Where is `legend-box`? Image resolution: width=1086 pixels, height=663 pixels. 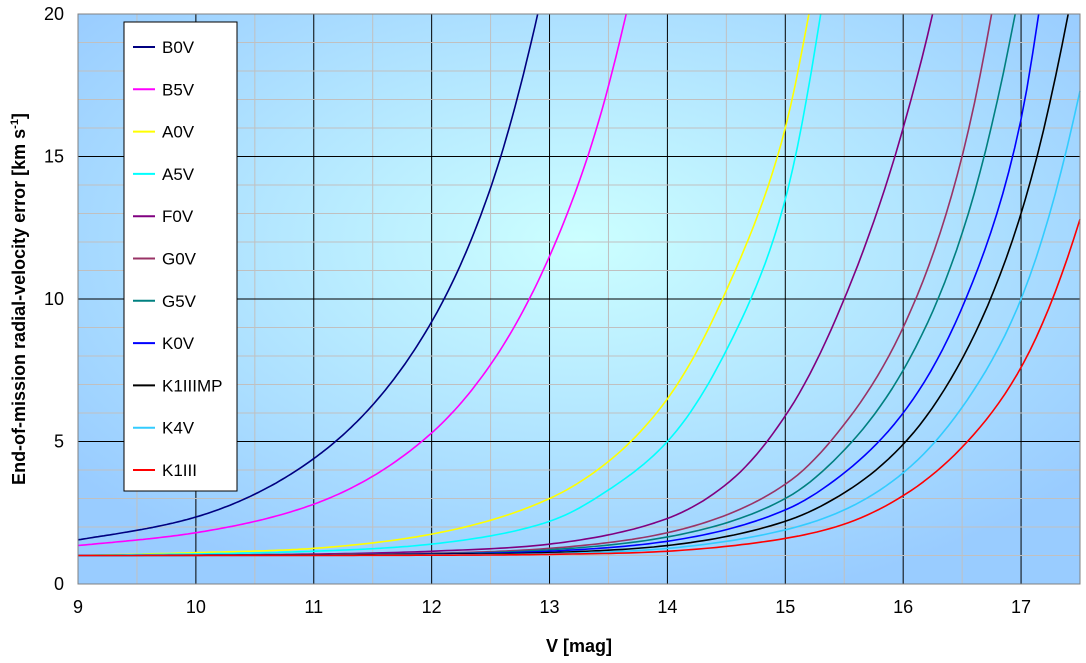 legend-box is located at coordinates (180, 256).